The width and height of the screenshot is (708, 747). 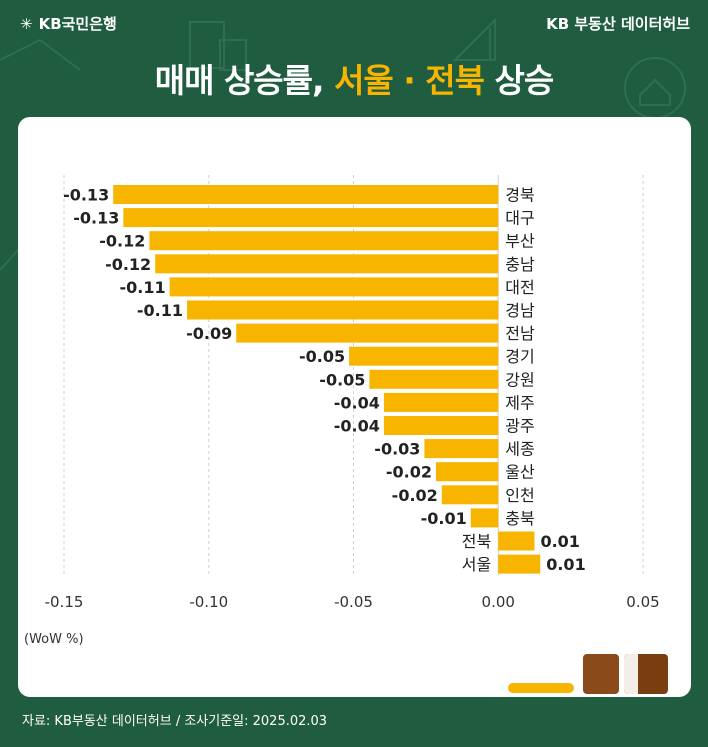 What do you see at coordinates (519, 356) in the screenshot?
I see `category-label: 경기` at bounding box center [519, 356].